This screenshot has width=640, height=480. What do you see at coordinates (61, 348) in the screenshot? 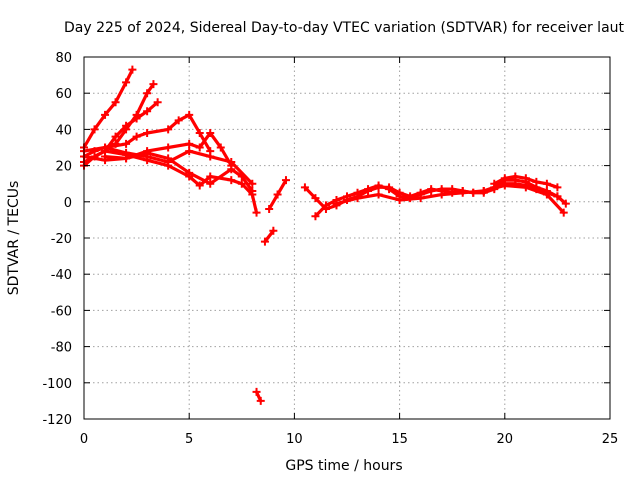
I see `y-tick-label: -80` at bounding box center [61, 348].